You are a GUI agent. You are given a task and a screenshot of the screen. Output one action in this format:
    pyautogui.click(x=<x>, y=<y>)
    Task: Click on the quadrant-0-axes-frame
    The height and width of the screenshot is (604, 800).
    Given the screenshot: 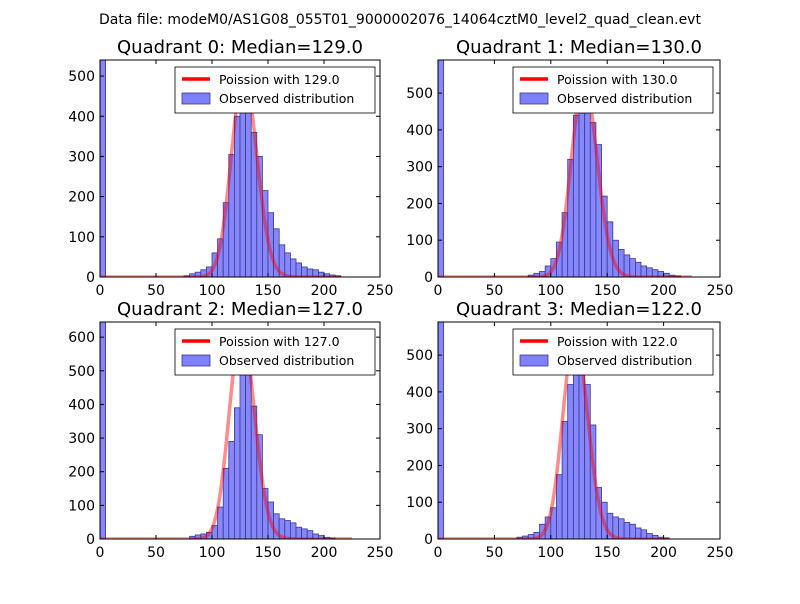 What is the action you would take?
    pyautogui.click(x=240, y=168)
    